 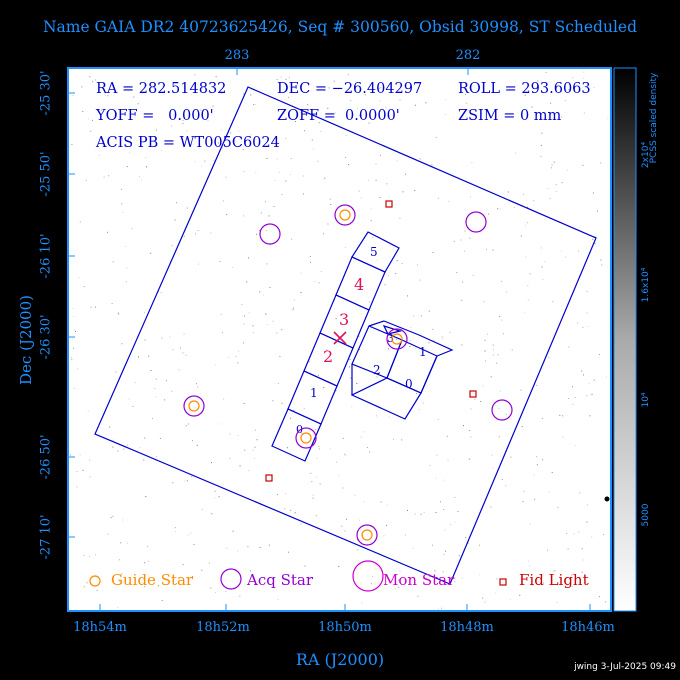 What do you see at coordinates (392, 330) in the screenshot?
I see `chip-i3` at bounding box center [392, 330].